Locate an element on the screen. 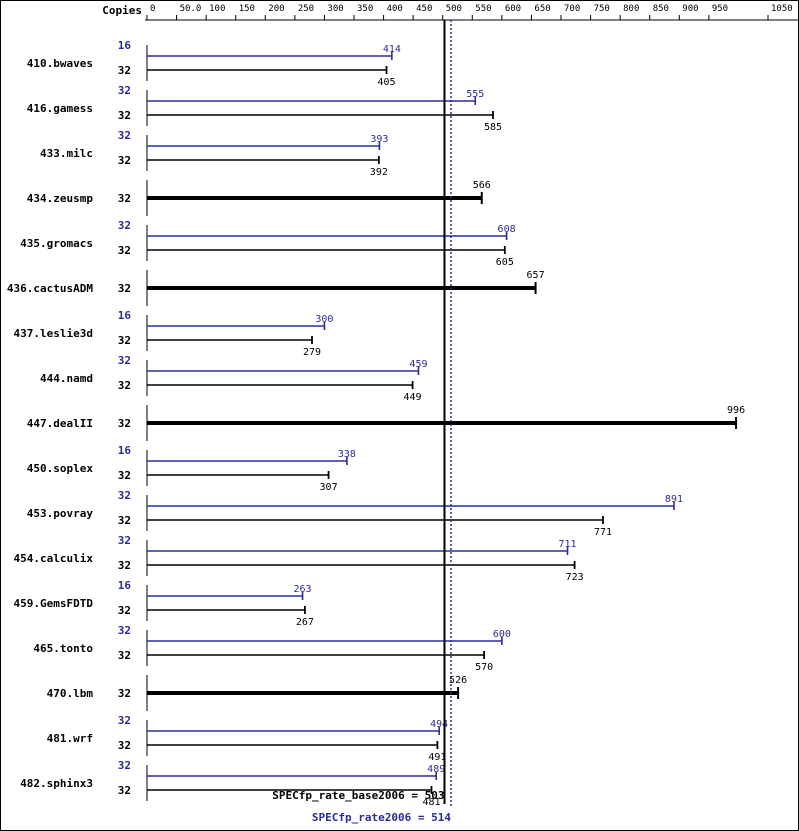 The width and height of the screenshot is (799, 831). benchmark-label: 437.leslie3d is located at coordinates (53, 333).